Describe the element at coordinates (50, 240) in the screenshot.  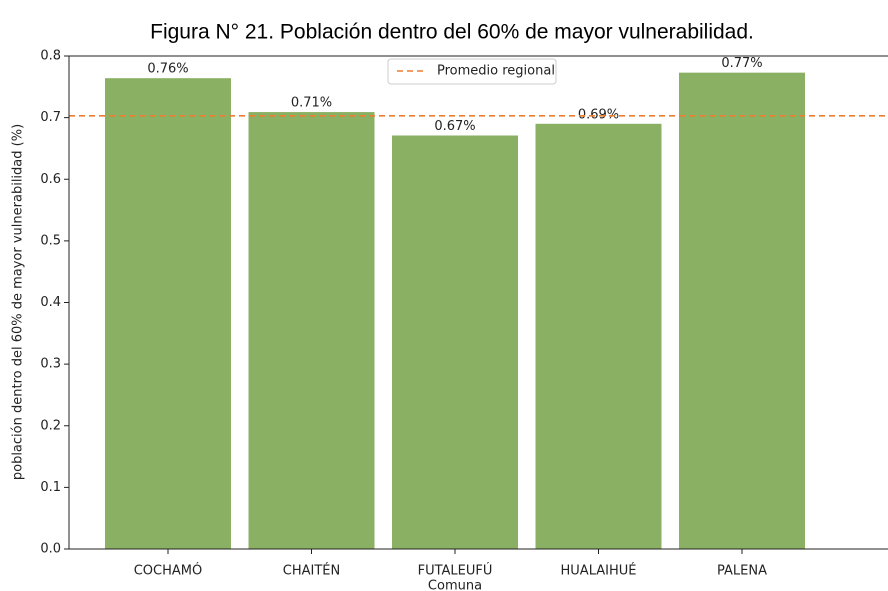
I see `y-tick-label: 0.5` at that location.